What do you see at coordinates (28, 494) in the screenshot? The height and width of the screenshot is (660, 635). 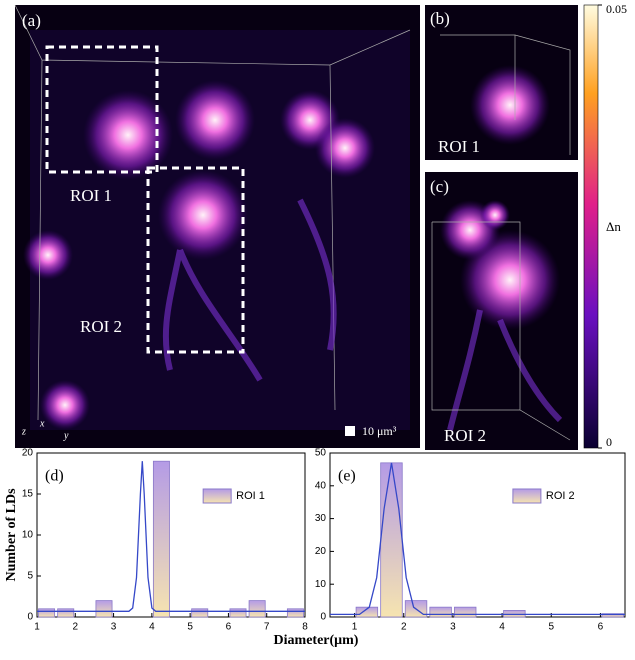 I see `y-tick-label: 15` at bounding box center [28, 494].